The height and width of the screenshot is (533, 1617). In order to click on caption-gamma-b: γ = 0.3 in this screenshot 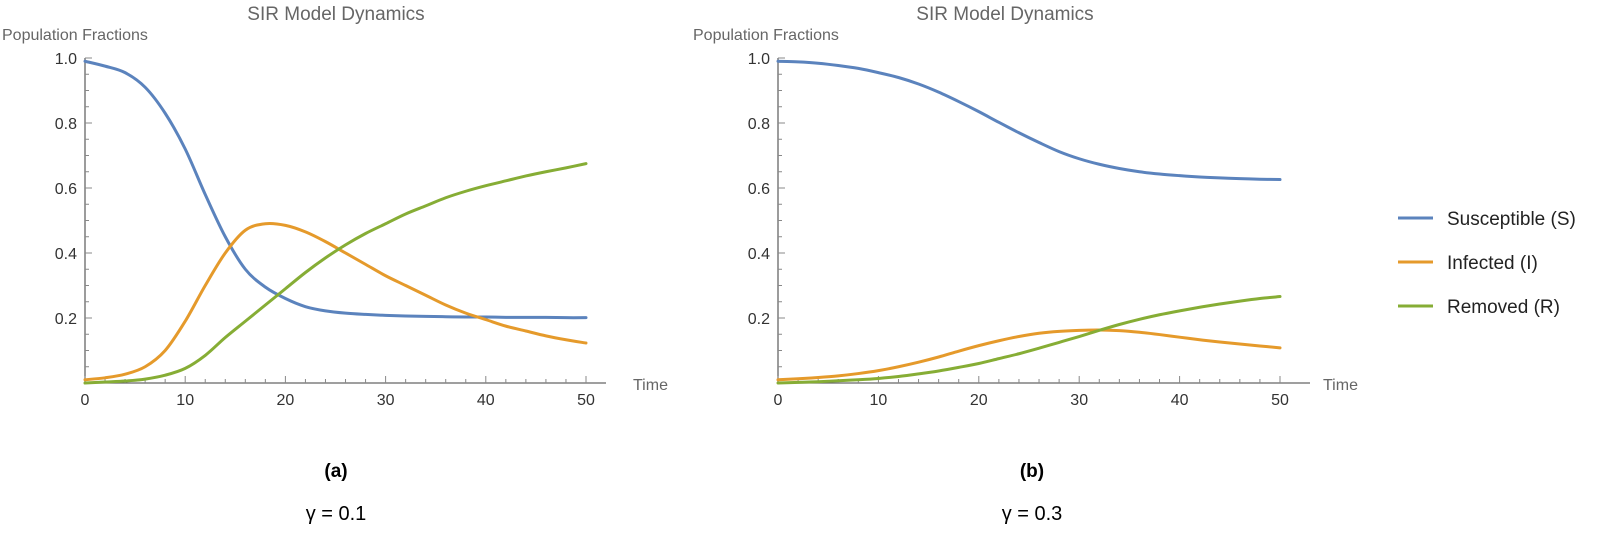, I will do `click(1032, 514)`.